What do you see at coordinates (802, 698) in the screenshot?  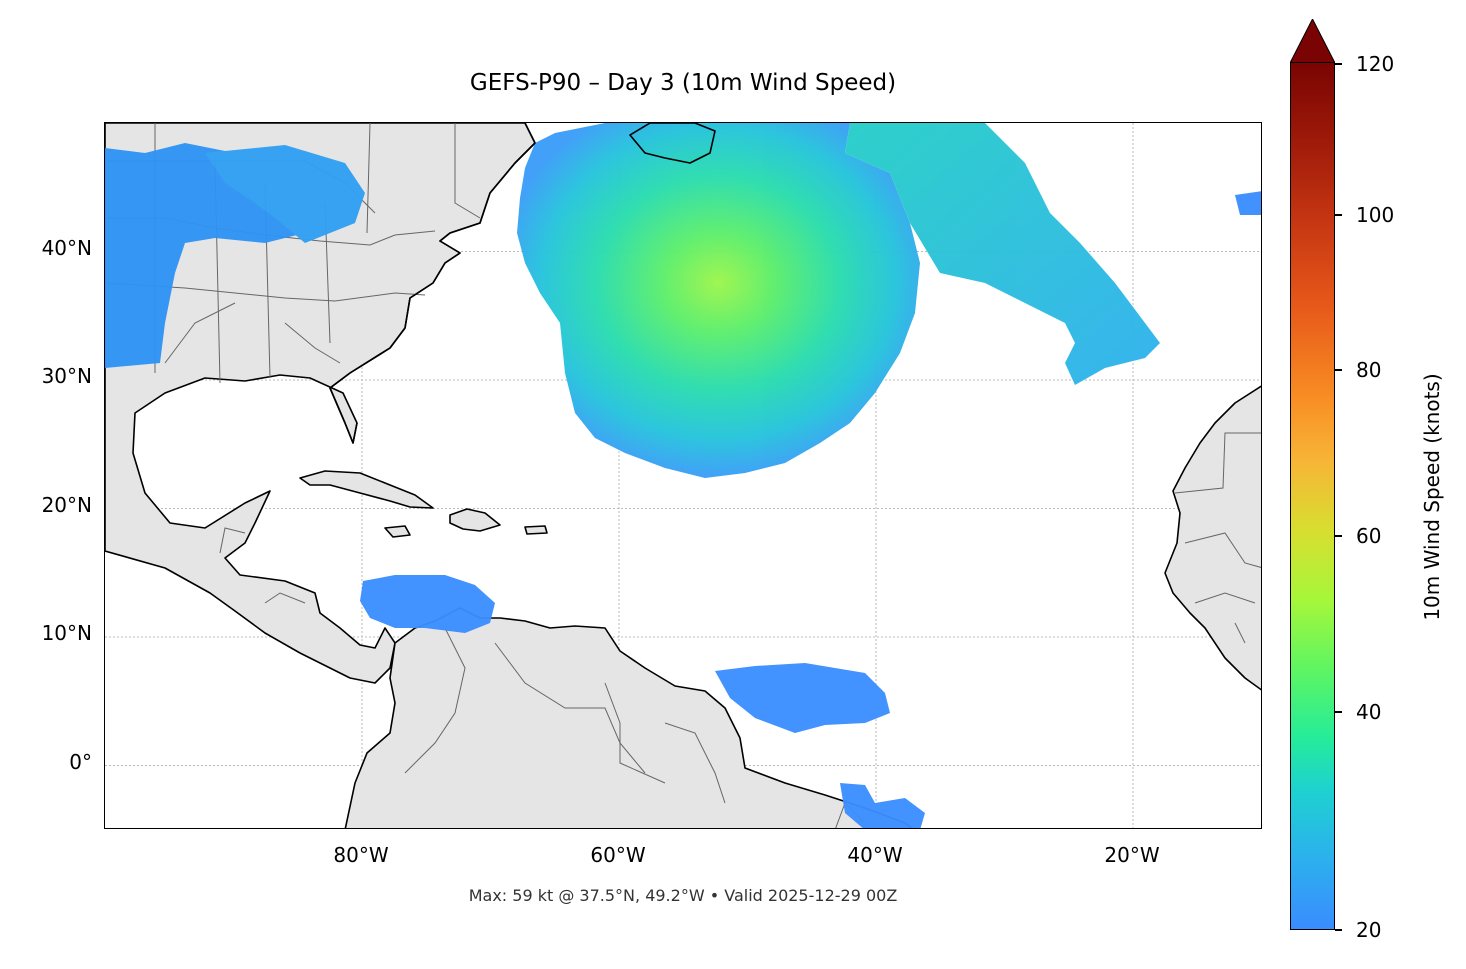 I see `equatorial-wind-patch` at bounding box center [802, 698].